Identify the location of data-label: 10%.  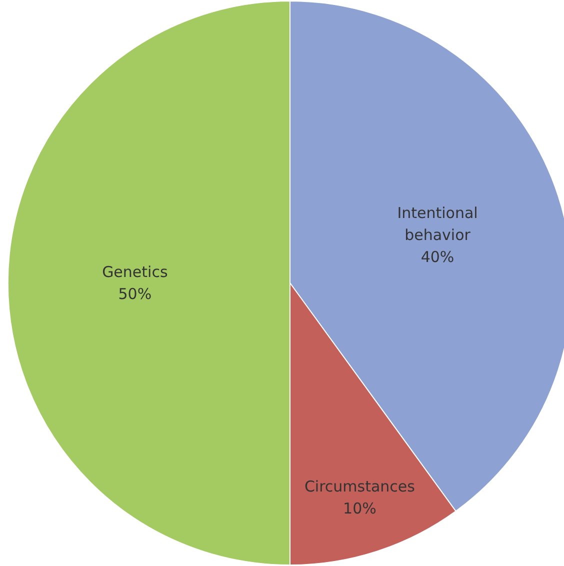
(359, 509).